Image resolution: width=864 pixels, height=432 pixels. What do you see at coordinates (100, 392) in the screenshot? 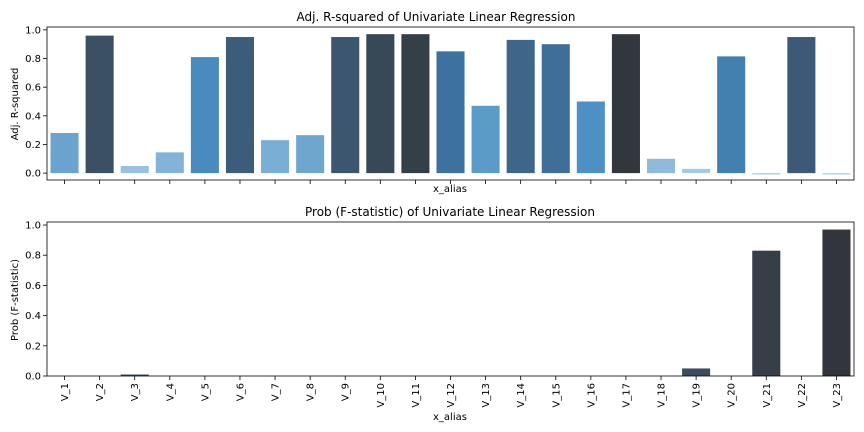
I see `x-tick-label: V_2` at bounding box center [100, 392].